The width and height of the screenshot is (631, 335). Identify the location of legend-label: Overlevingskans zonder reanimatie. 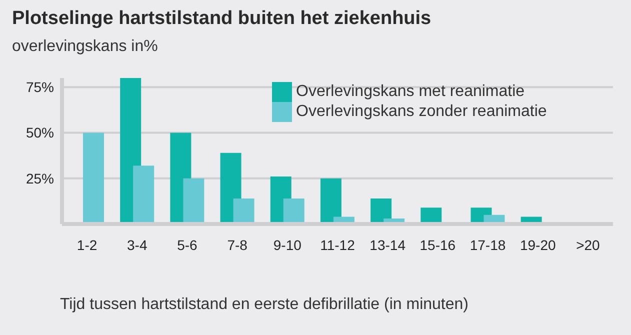
(421, 111).